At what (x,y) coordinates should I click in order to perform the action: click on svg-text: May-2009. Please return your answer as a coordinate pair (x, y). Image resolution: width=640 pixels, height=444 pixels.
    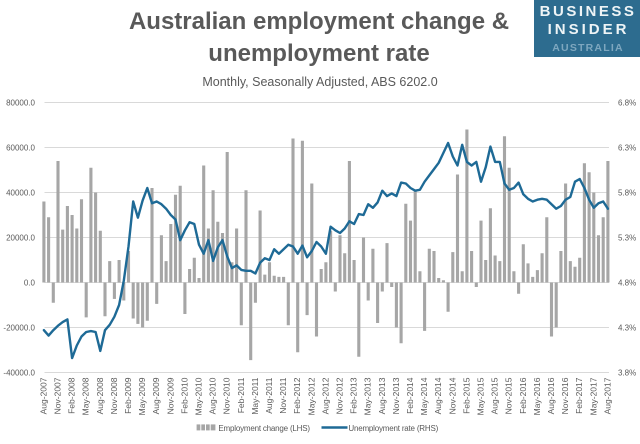
    Looking at the image, I should click on (142, 396).